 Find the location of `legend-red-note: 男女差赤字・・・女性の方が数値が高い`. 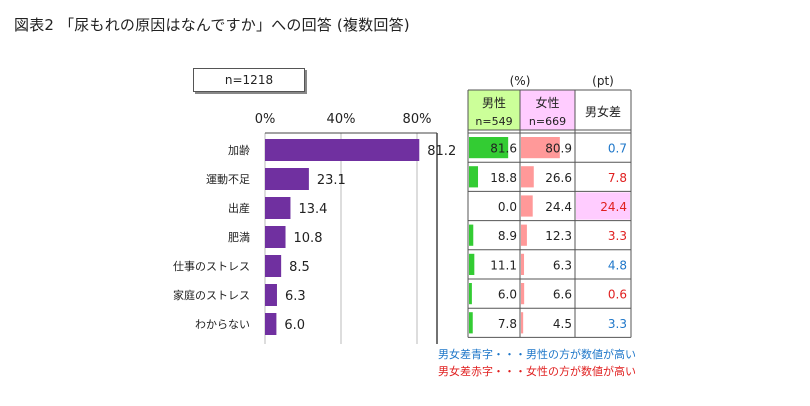

legend-red-note: 男女差赤字・・・女性の方が数値が高い is located at coordinates (537, 371).